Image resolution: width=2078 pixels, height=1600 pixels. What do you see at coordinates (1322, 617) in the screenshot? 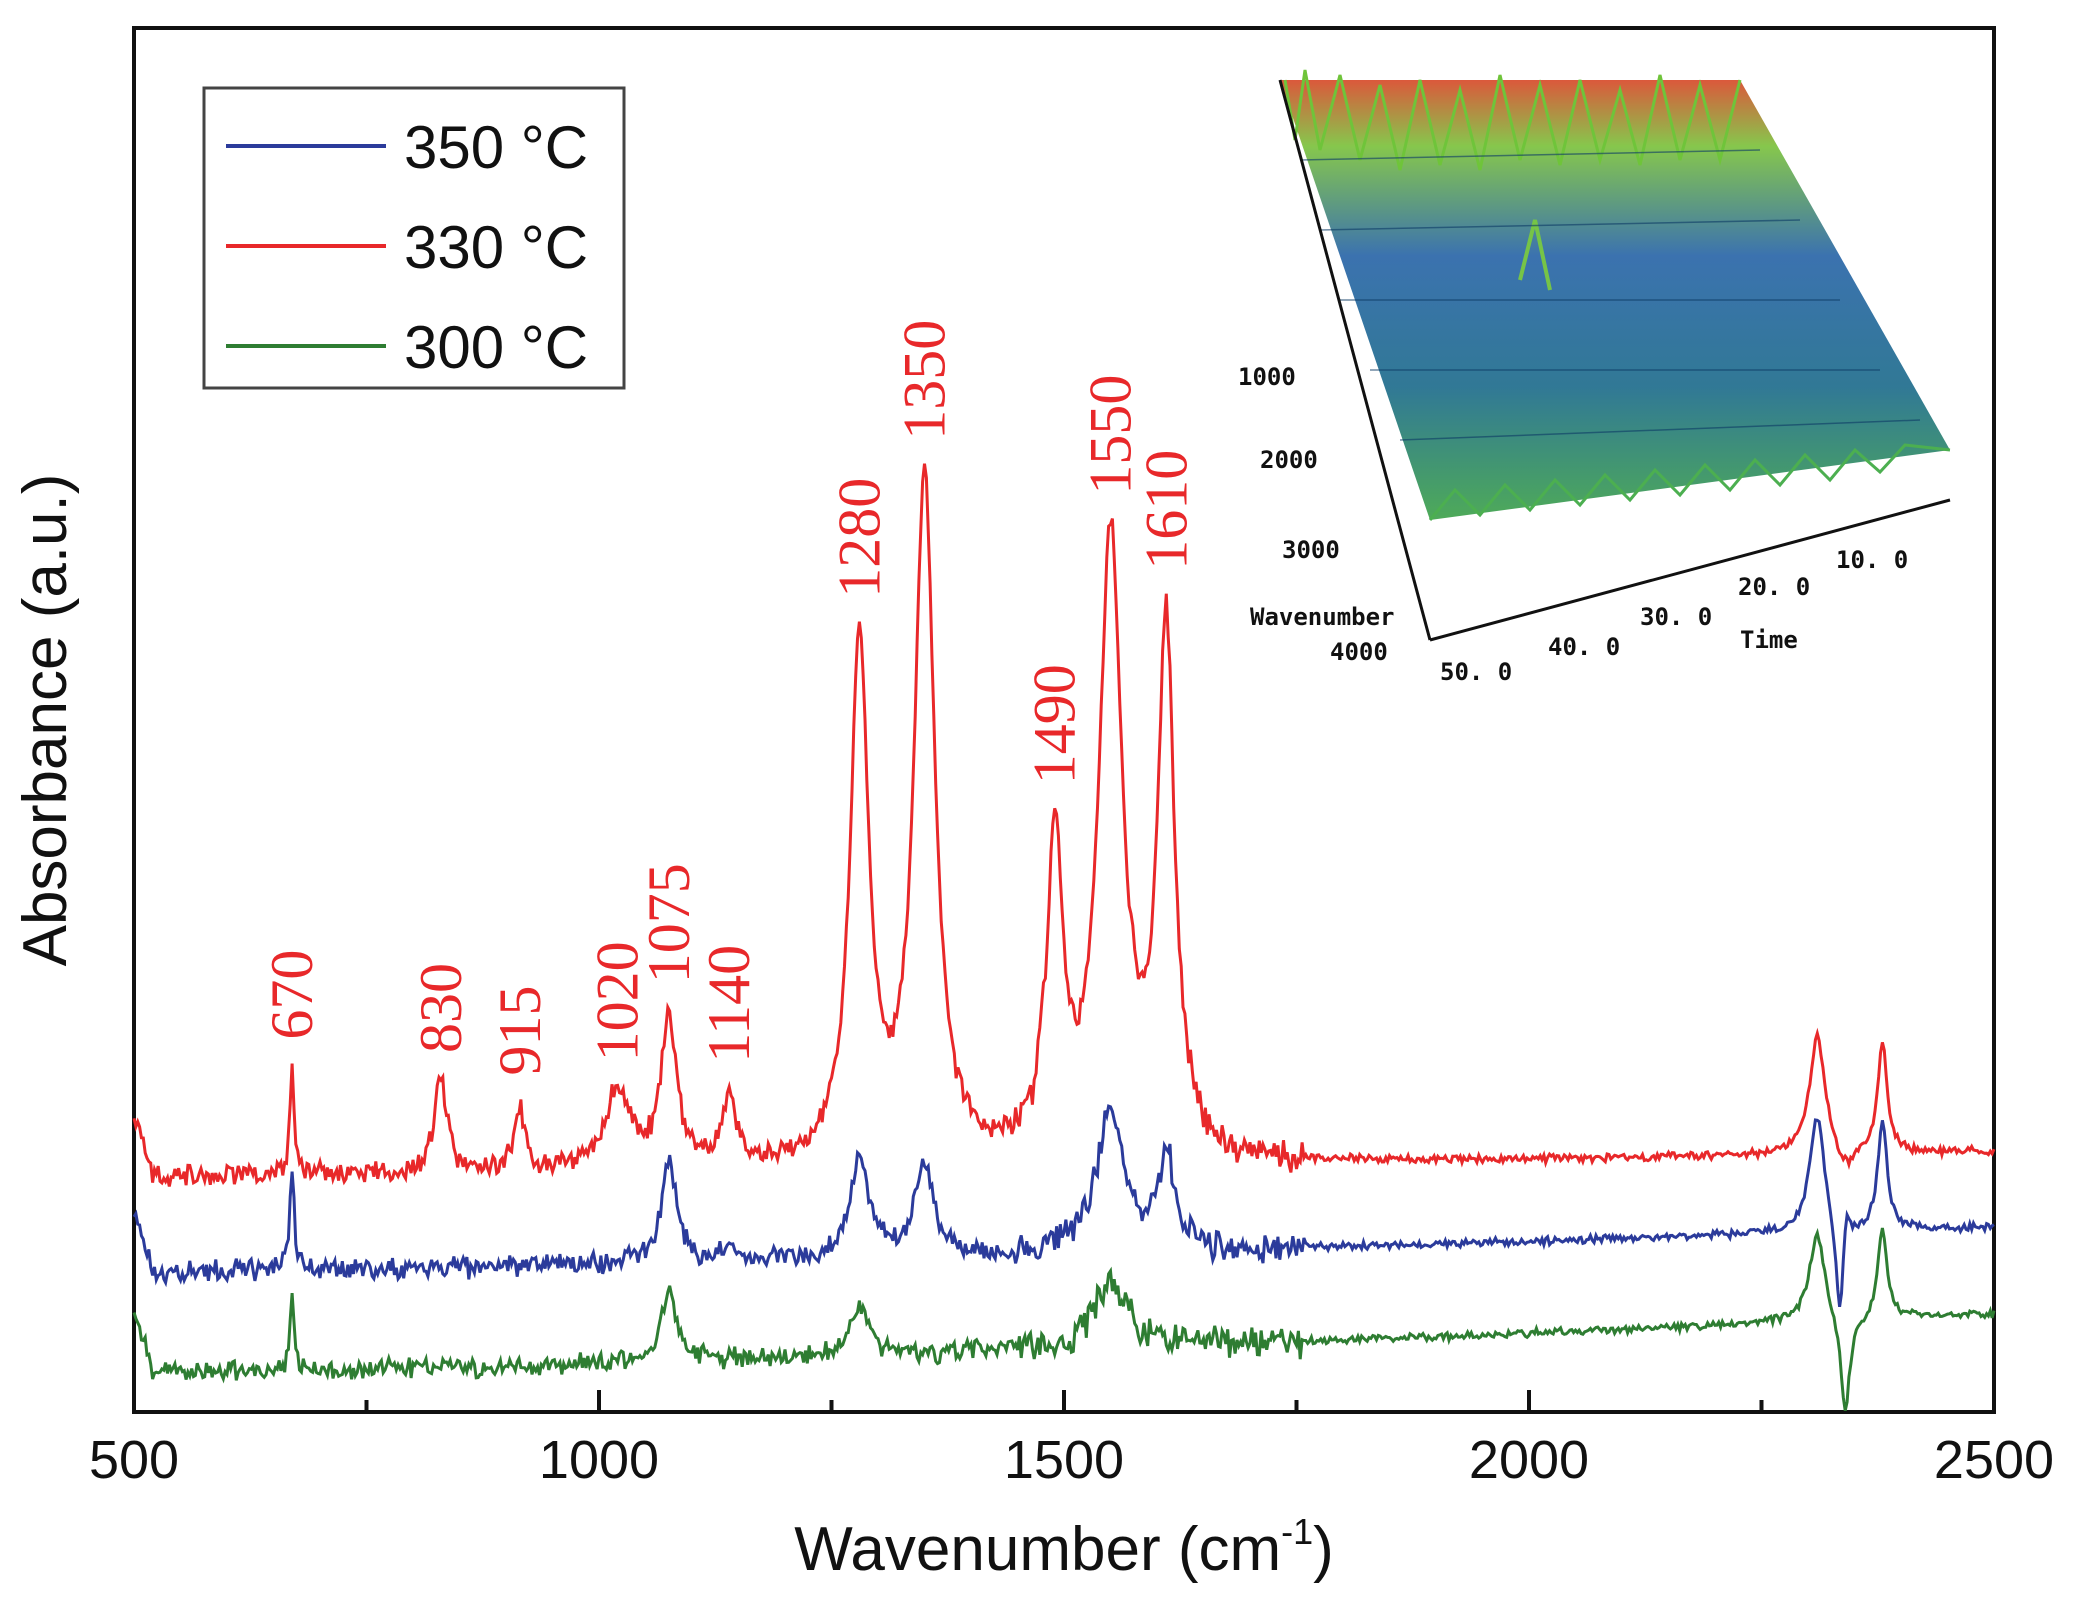
I see `inset-axis-label-wavenumber: Wavenumber` at bounding box center [1322, 617].